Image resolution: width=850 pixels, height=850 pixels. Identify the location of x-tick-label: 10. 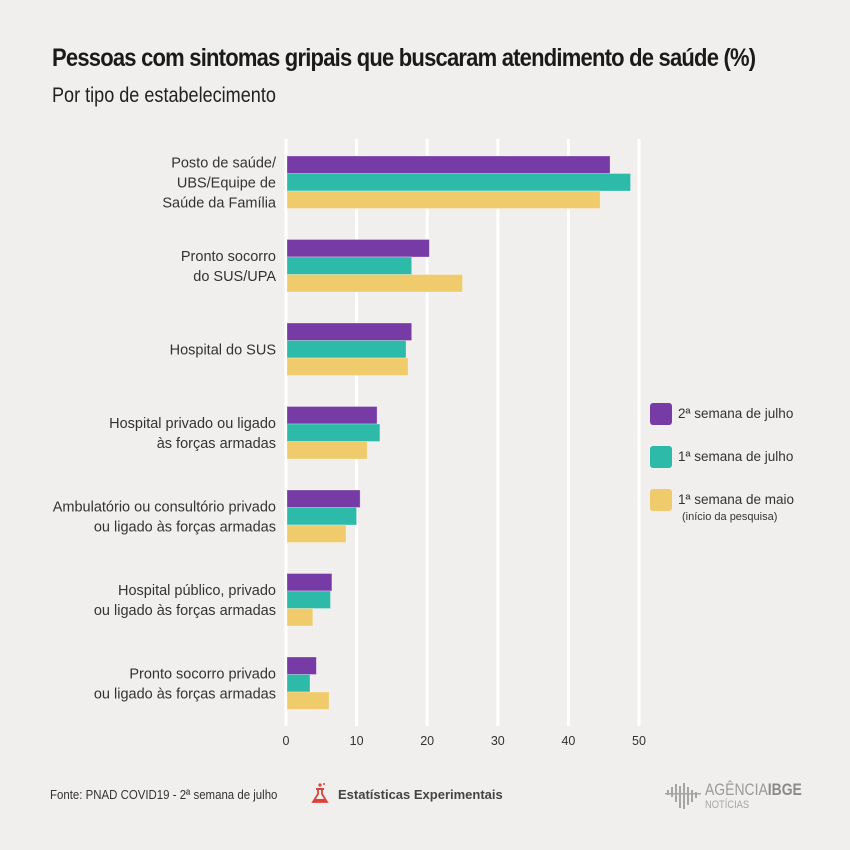
(357, 741).